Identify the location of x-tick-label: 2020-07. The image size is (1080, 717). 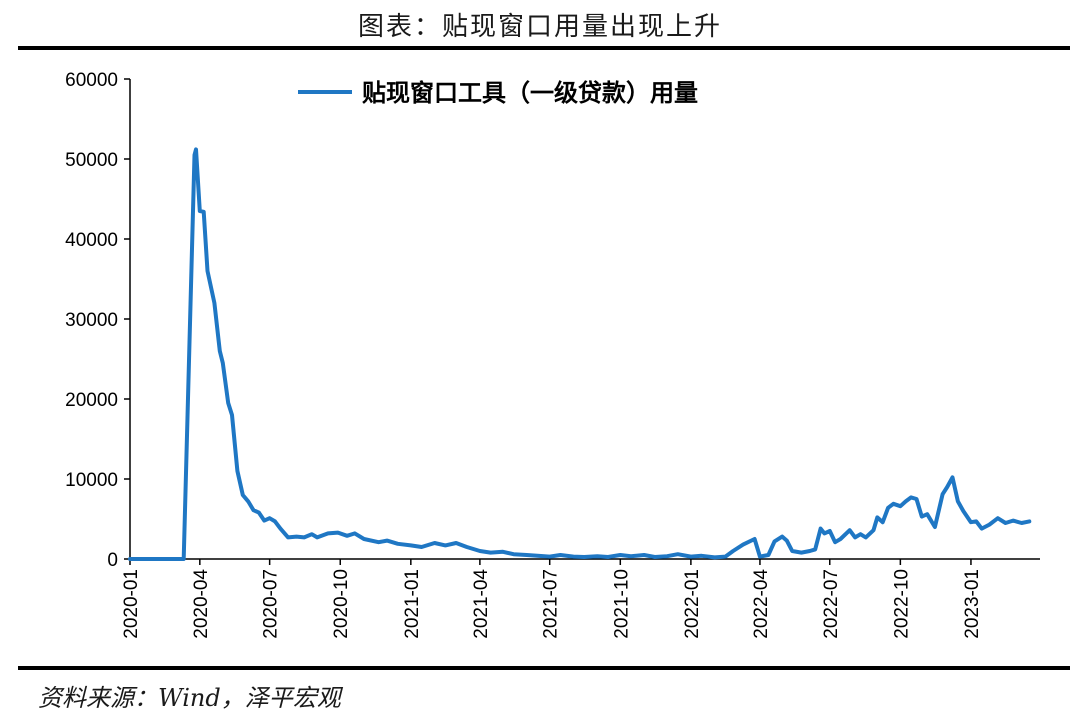
(271, 604).